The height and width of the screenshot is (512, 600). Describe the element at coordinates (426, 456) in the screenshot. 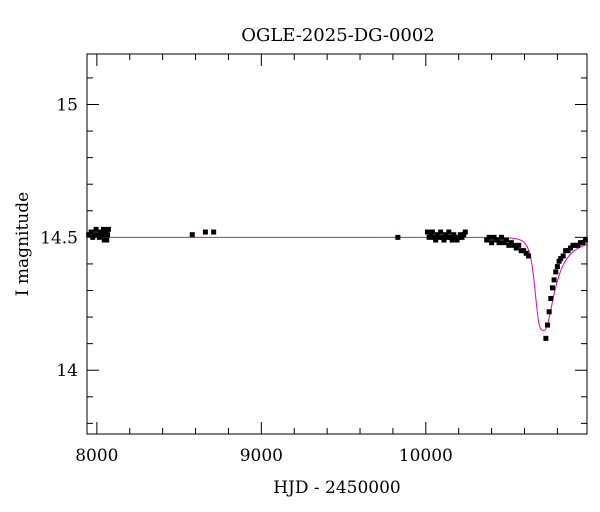

I see `x-tick-label: 10000` at that location.